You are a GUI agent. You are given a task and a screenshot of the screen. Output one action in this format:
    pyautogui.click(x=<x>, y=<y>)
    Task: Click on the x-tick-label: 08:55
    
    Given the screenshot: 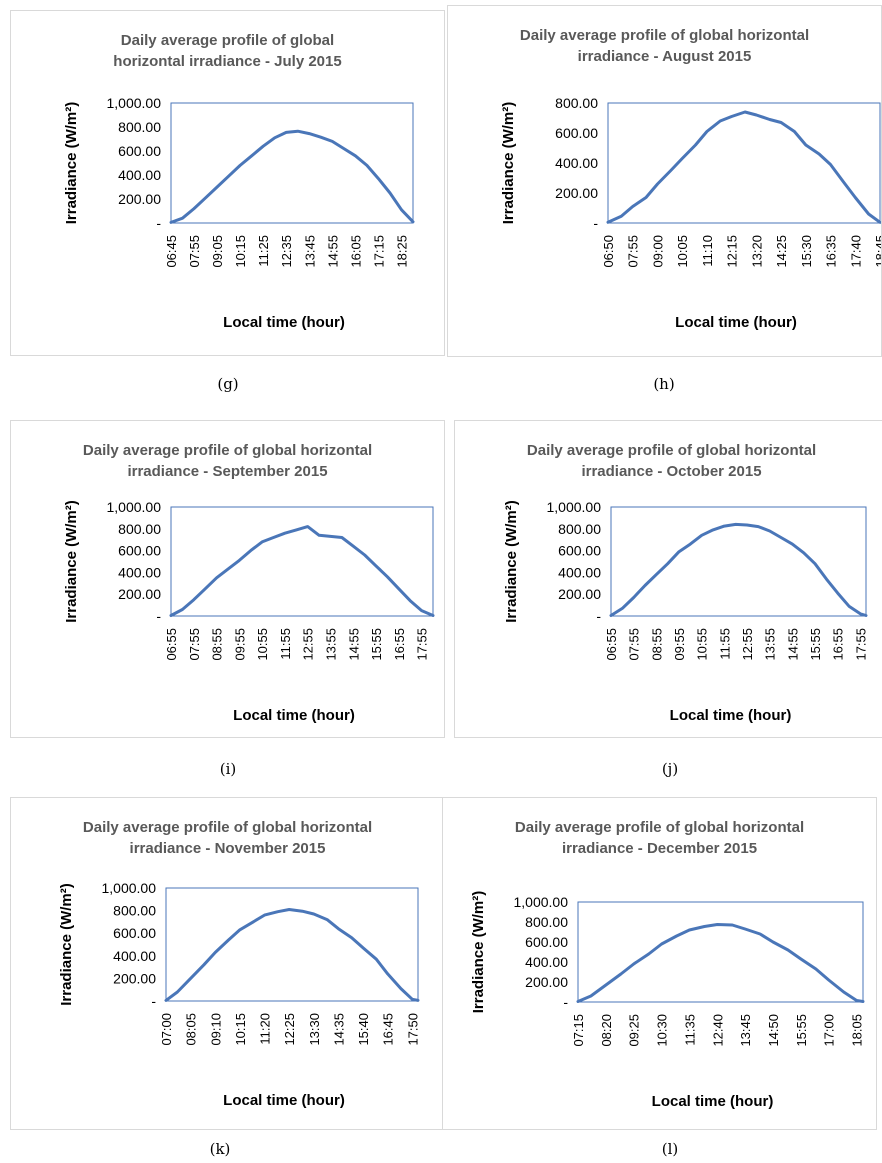 What is the action you would take?
    pyautogui.click(x=656, y=644)
    